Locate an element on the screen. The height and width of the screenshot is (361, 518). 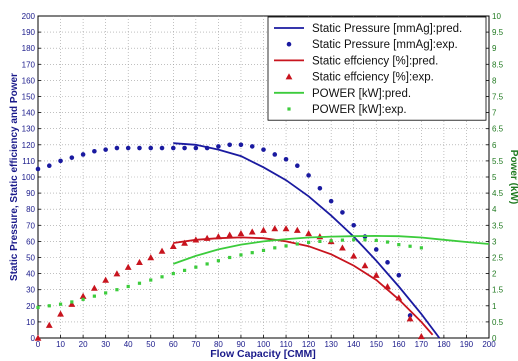
x-tick-label: 200 is located at coordinates (489, 344).